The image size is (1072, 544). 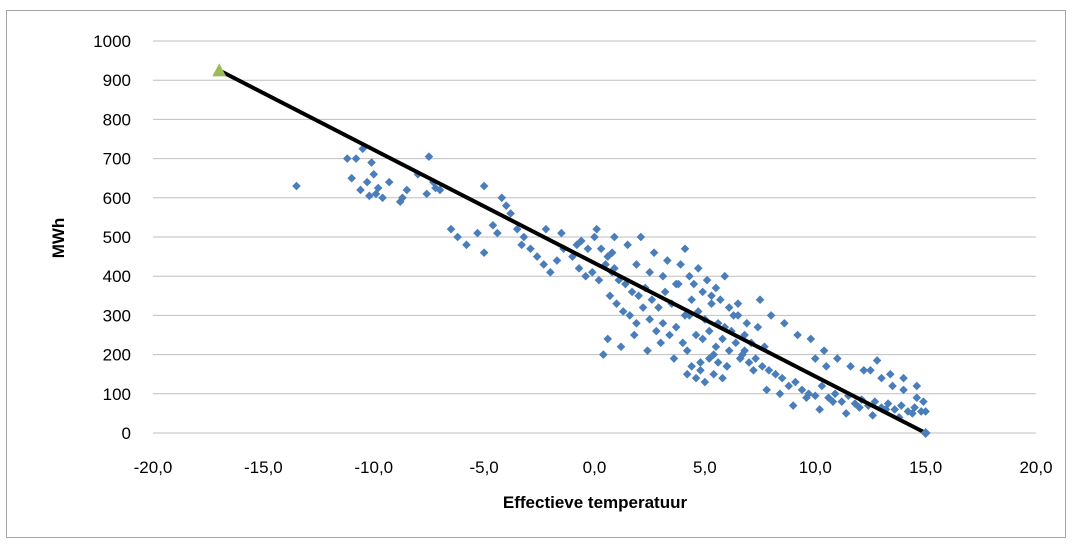 I want to click on y-tick-label: 800, so click(x=117, y=119).